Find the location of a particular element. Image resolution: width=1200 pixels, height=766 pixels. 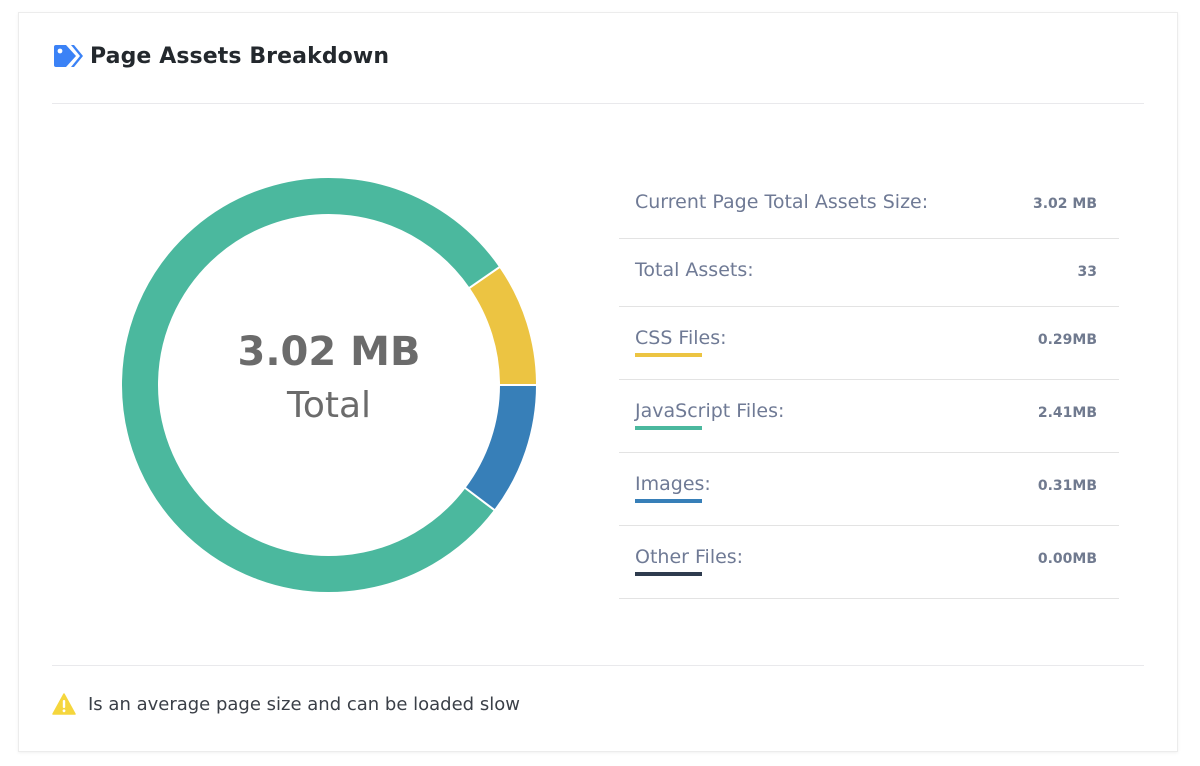

stat-label: CSS Files: is located at coordinates (681, 338).